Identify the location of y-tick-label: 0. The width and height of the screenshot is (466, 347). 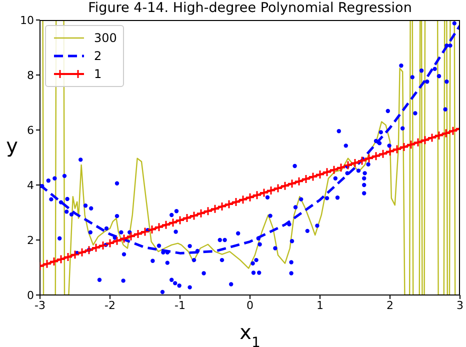
(30, 295).